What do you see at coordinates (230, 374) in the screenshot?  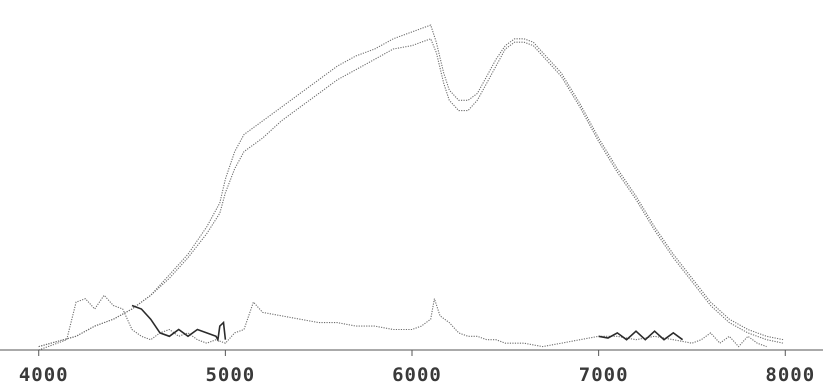 I see `x-tick-label: 5000` at bounding box center [230, 374].